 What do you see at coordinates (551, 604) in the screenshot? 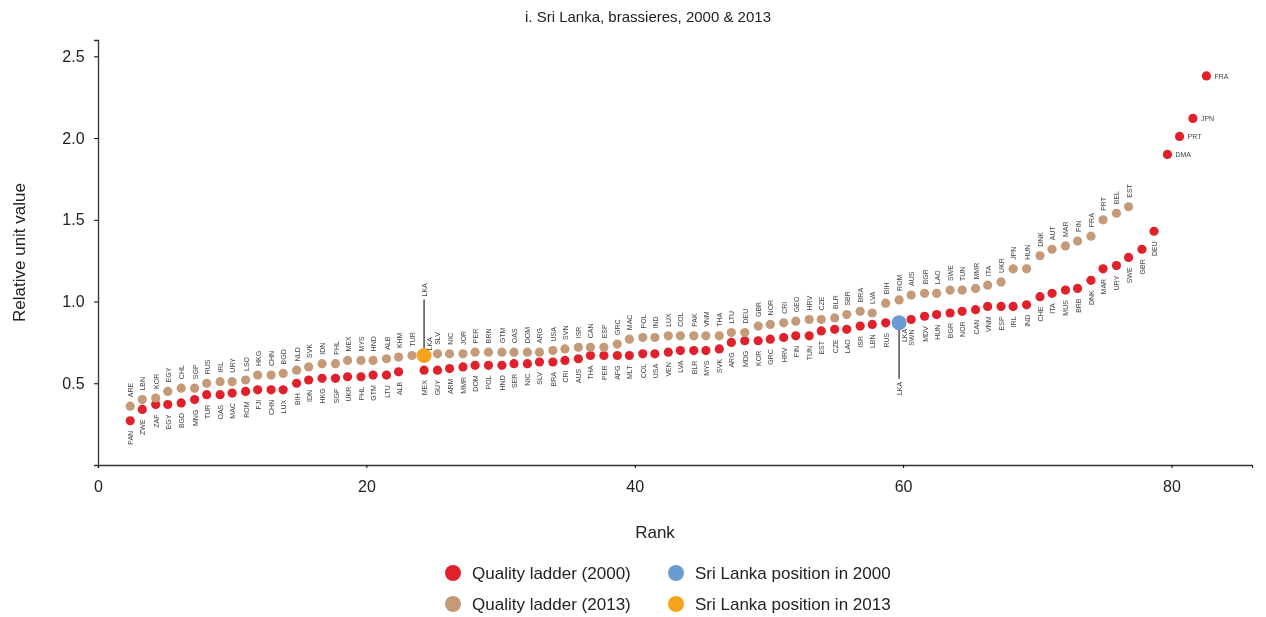
I see `legend-label: Quality ladder (2013)` at bounding box center [551, 604].